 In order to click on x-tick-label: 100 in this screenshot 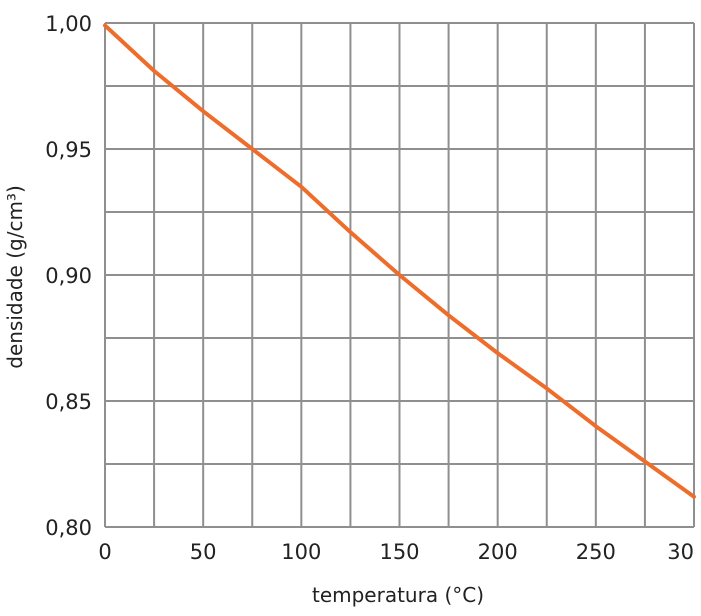, I will do `click(301, 552)`.